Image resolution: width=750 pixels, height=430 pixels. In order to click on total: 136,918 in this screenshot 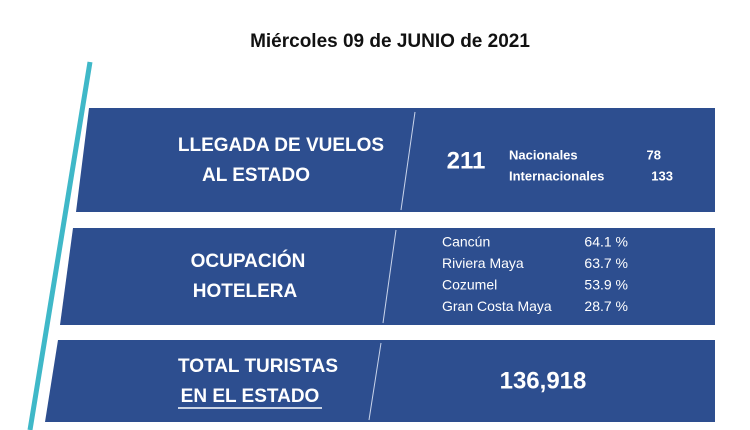, I will do `click(543, 380)`.